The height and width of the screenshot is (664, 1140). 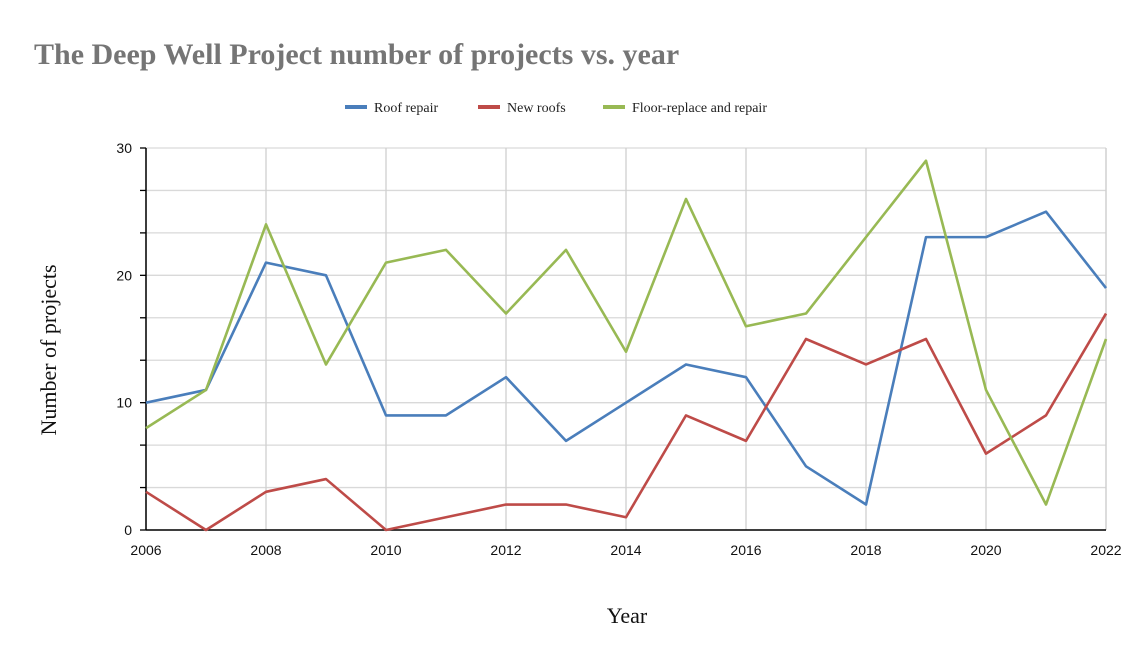 I want to click on x-tick-label: 2010, so click(x=385, y=550).